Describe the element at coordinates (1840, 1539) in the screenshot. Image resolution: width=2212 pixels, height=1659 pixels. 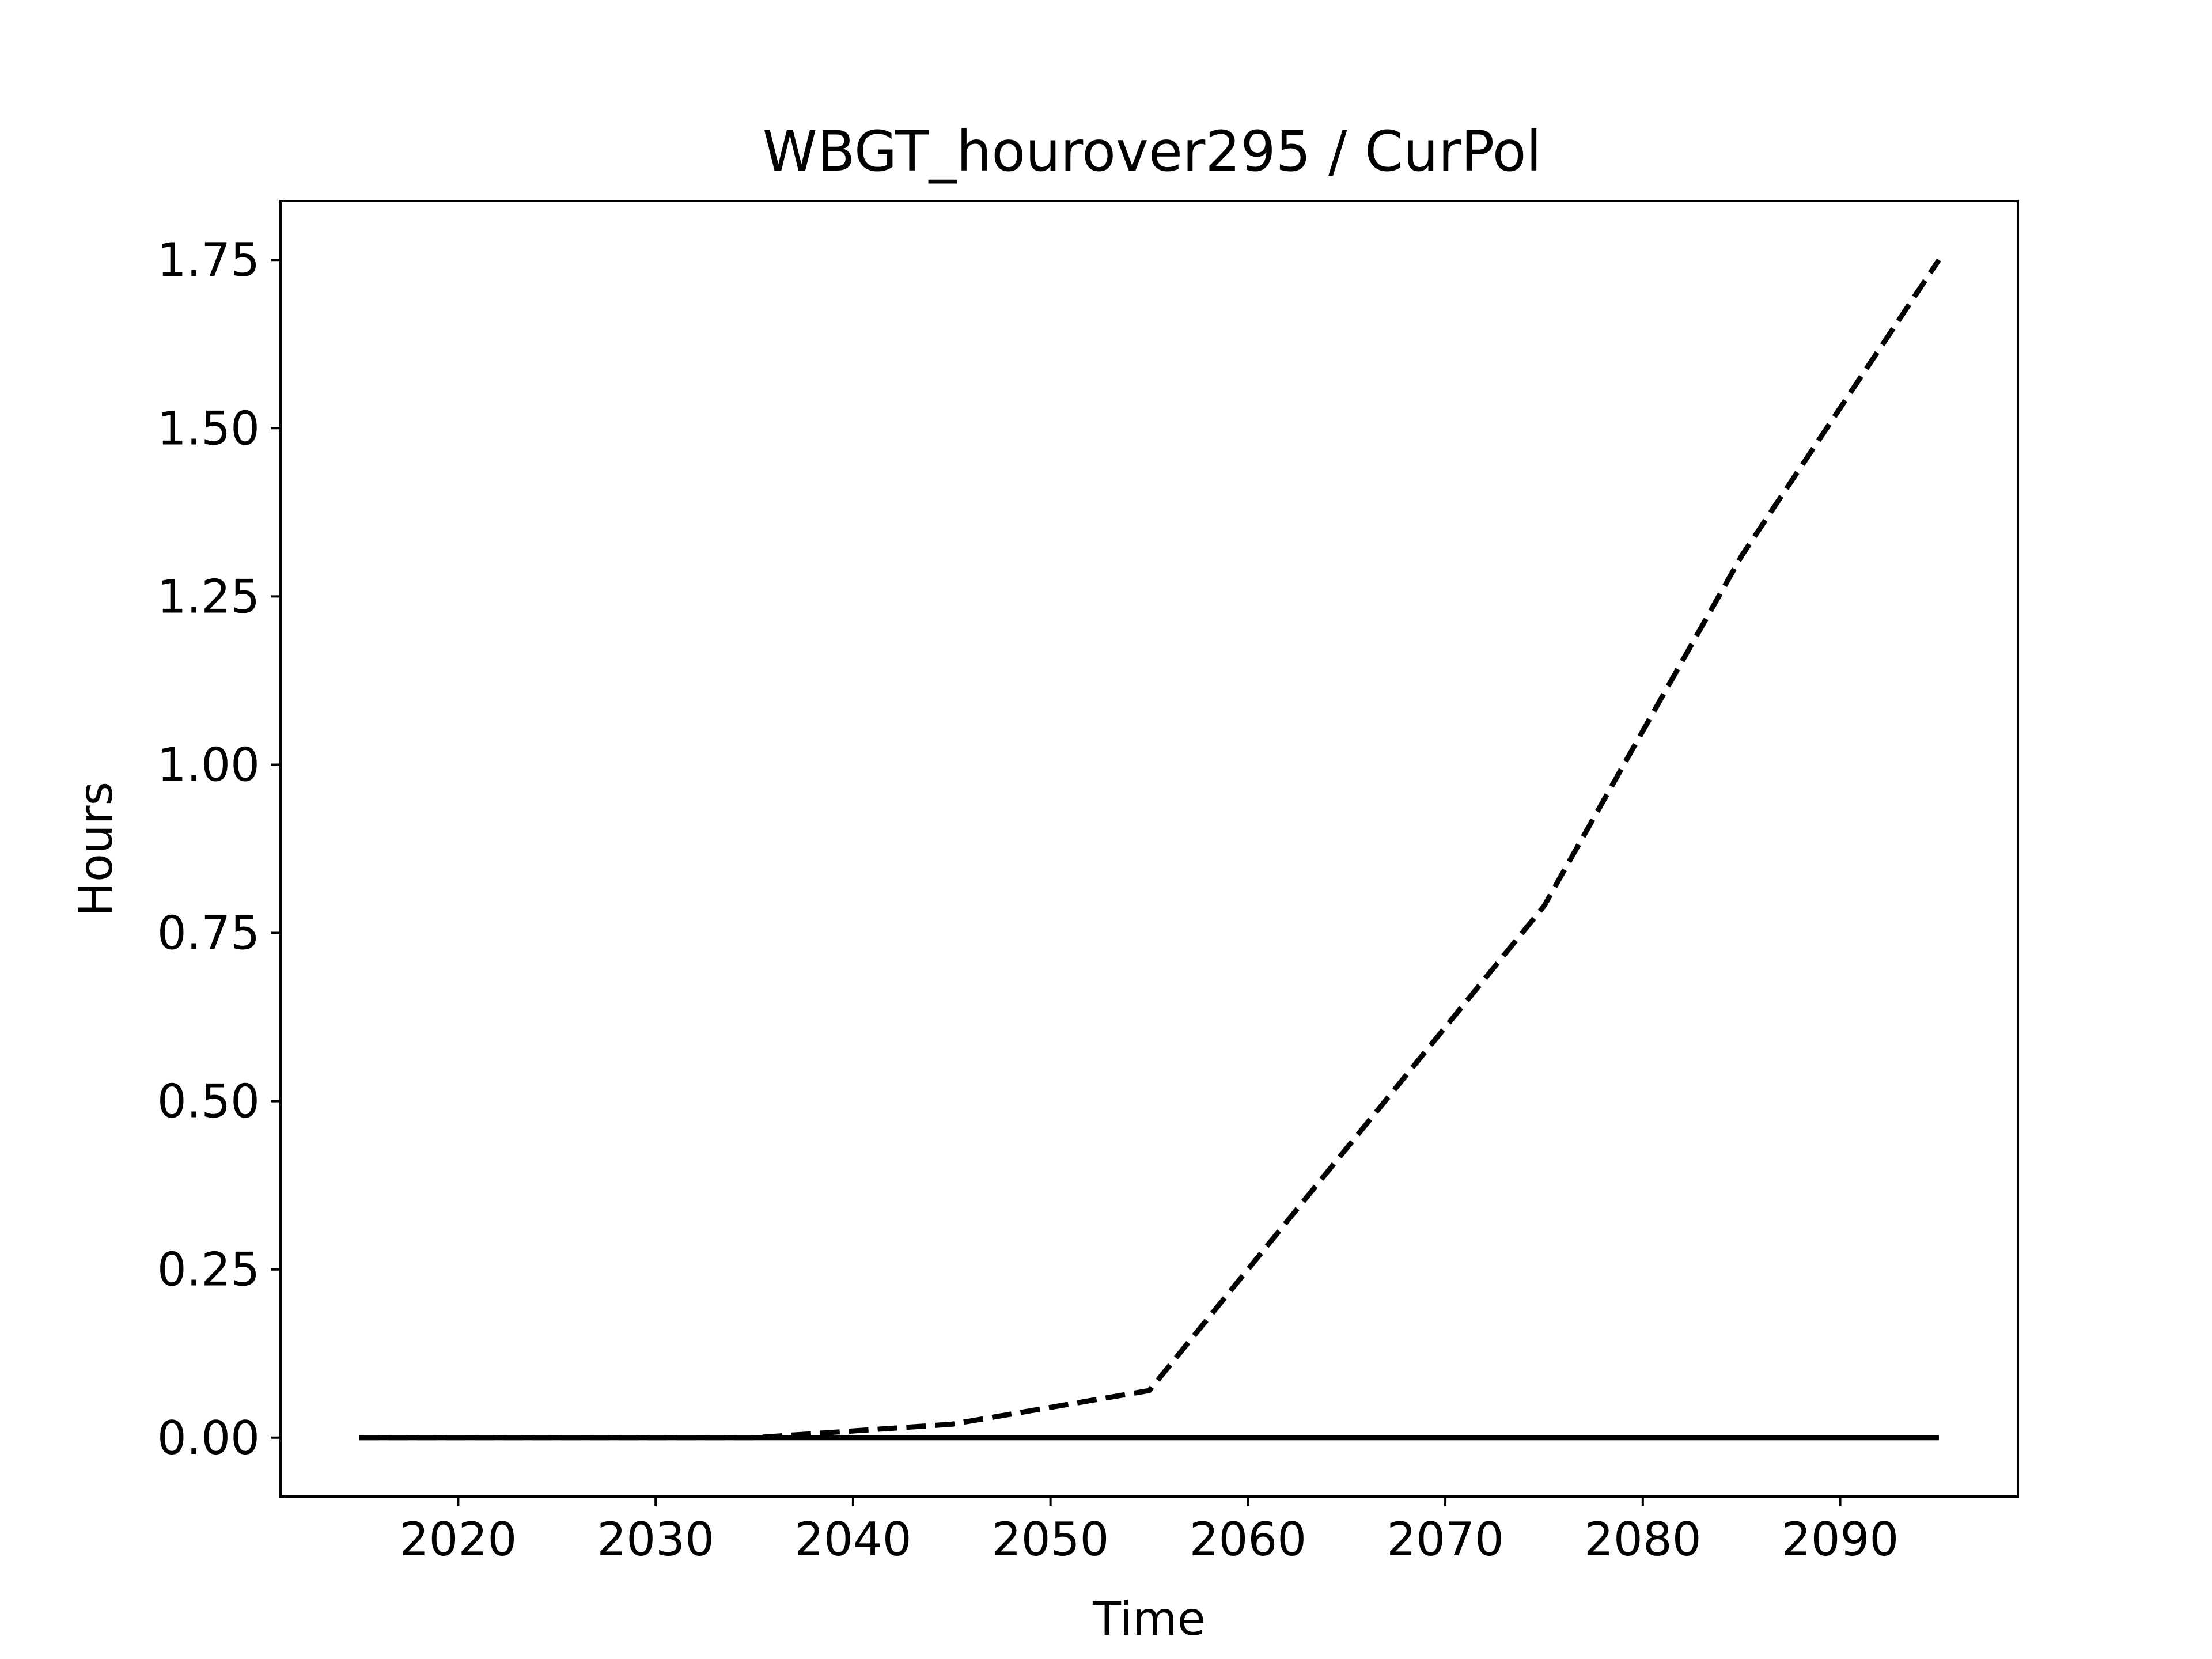
I see `x-tick-label: 2090` at that location.